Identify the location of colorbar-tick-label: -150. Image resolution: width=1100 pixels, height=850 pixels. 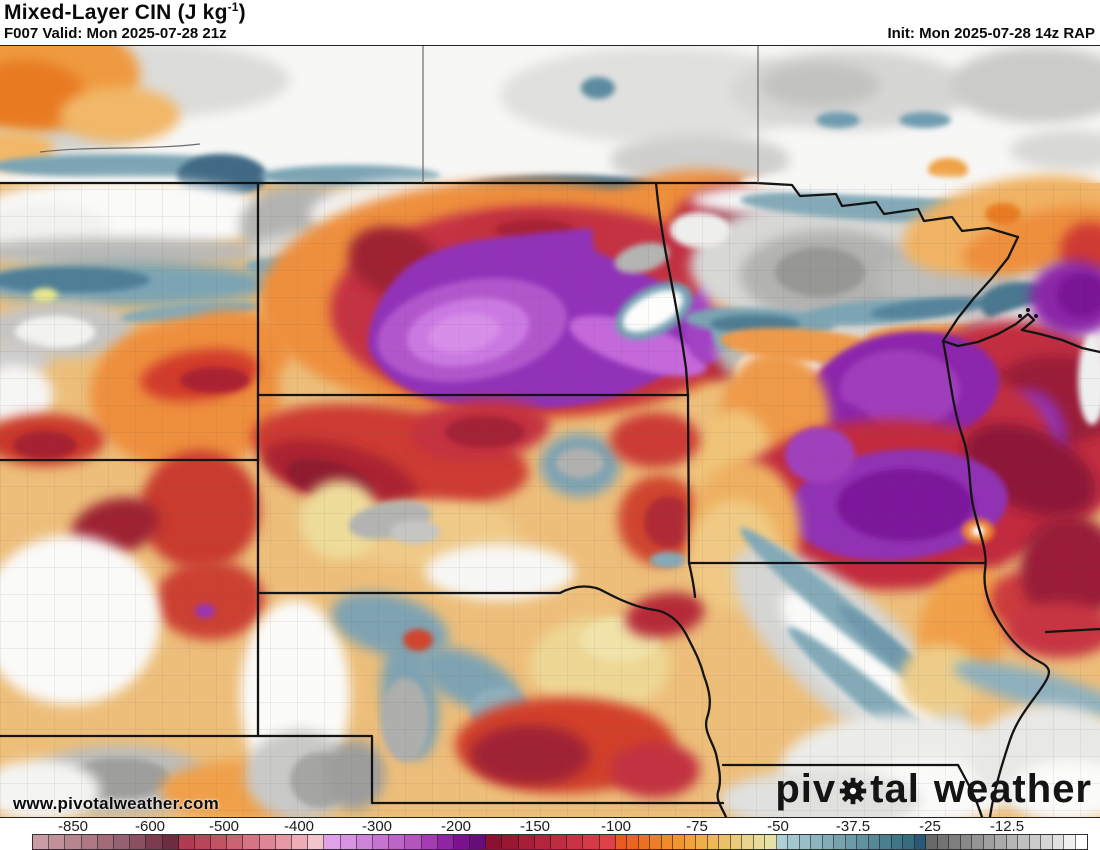
(535, 826).